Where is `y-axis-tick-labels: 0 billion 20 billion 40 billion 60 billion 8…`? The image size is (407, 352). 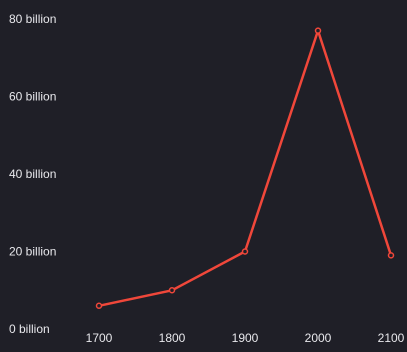 y-axis-tick-labels: 0 billion 20 billion 40 billion 60 billion 8… is located at coordinates (32, 174).